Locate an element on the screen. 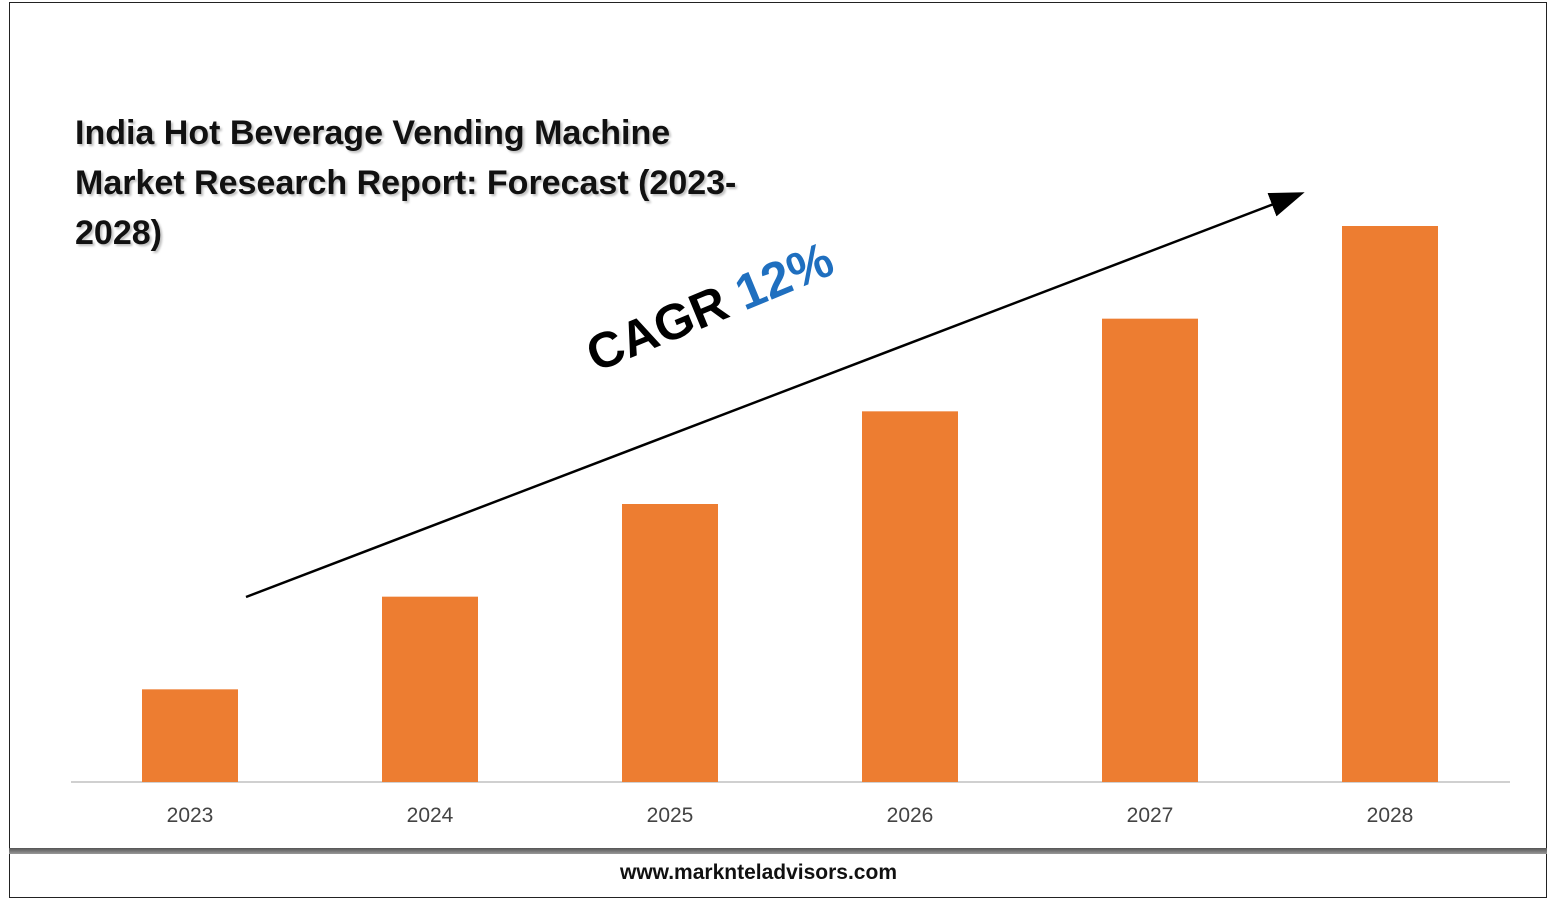  x-tick-label-2024: 2024 is located at coordinates (430, 815).